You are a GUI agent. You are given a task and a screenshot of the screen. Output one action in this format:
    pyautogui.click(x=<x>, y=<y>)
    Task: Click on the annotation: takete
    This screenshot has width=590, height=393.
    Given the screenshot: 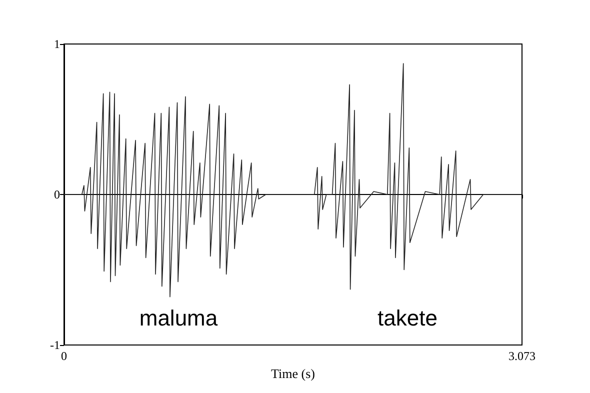 What is the action you would take?
    pyautogui.click(x=408, y=318)
    